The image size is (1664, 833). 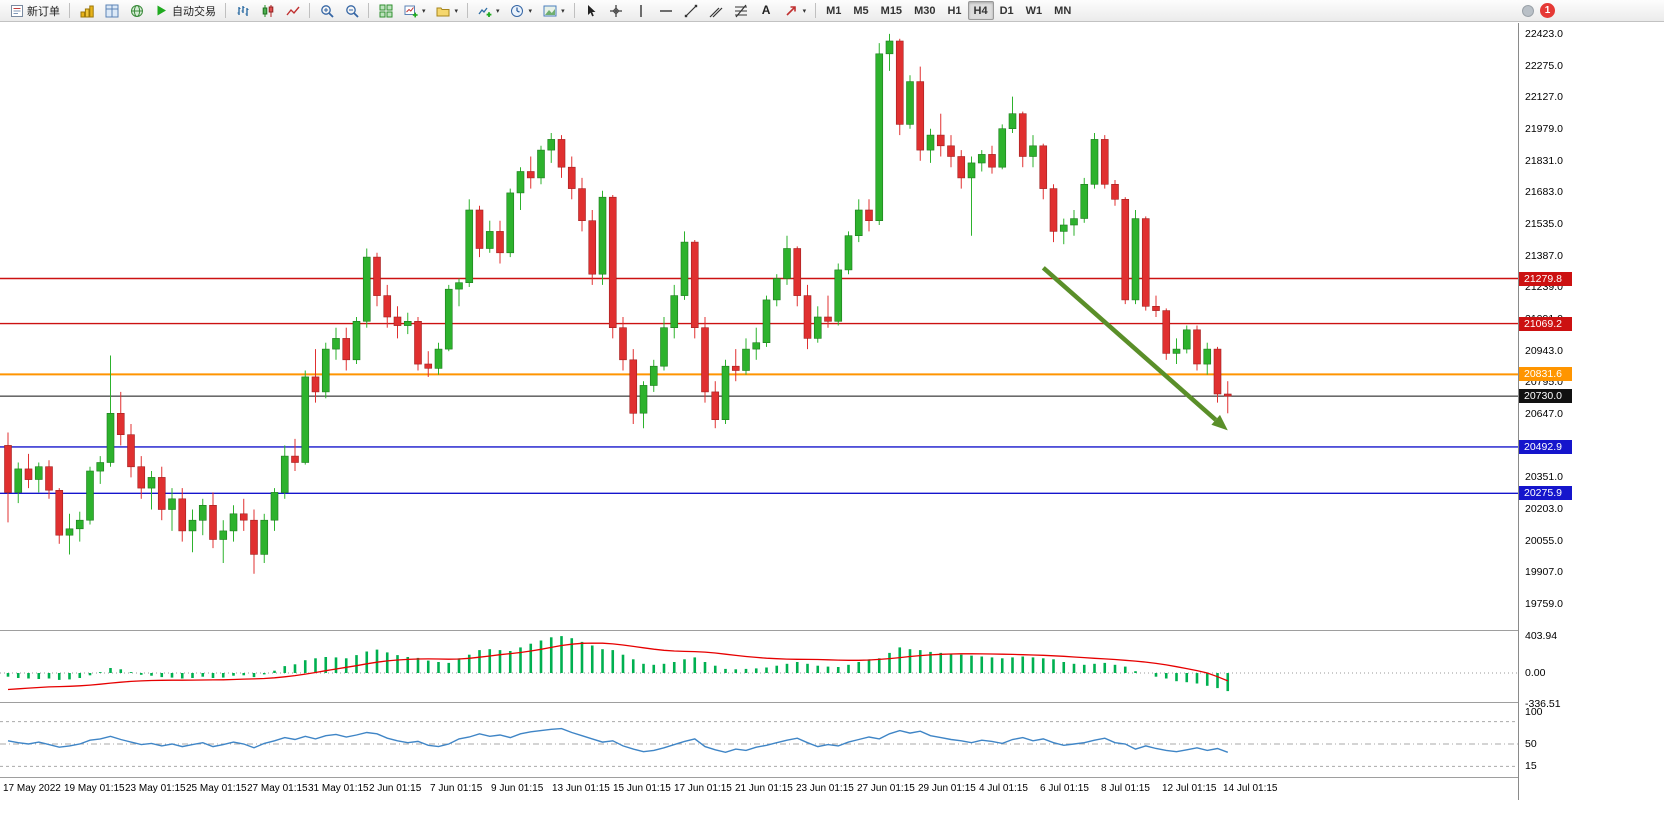 I want to click on charts-icon, so click(x=111, y=10).